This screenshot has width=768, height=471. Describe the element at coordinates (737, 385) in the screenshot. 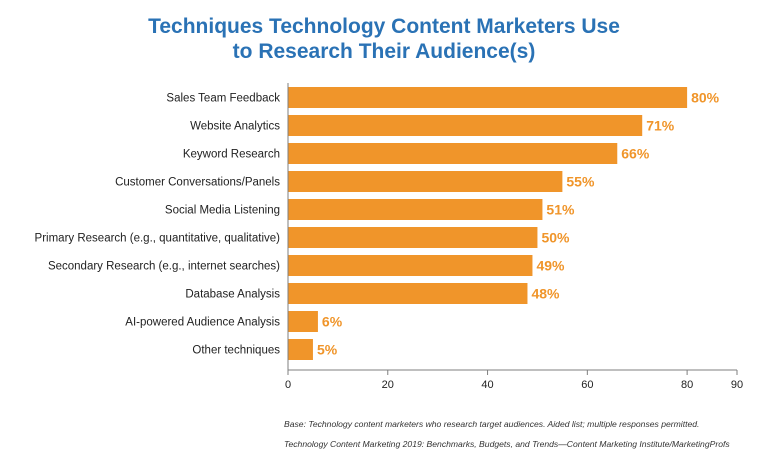

I see `x-tick-label: 90` at that location.